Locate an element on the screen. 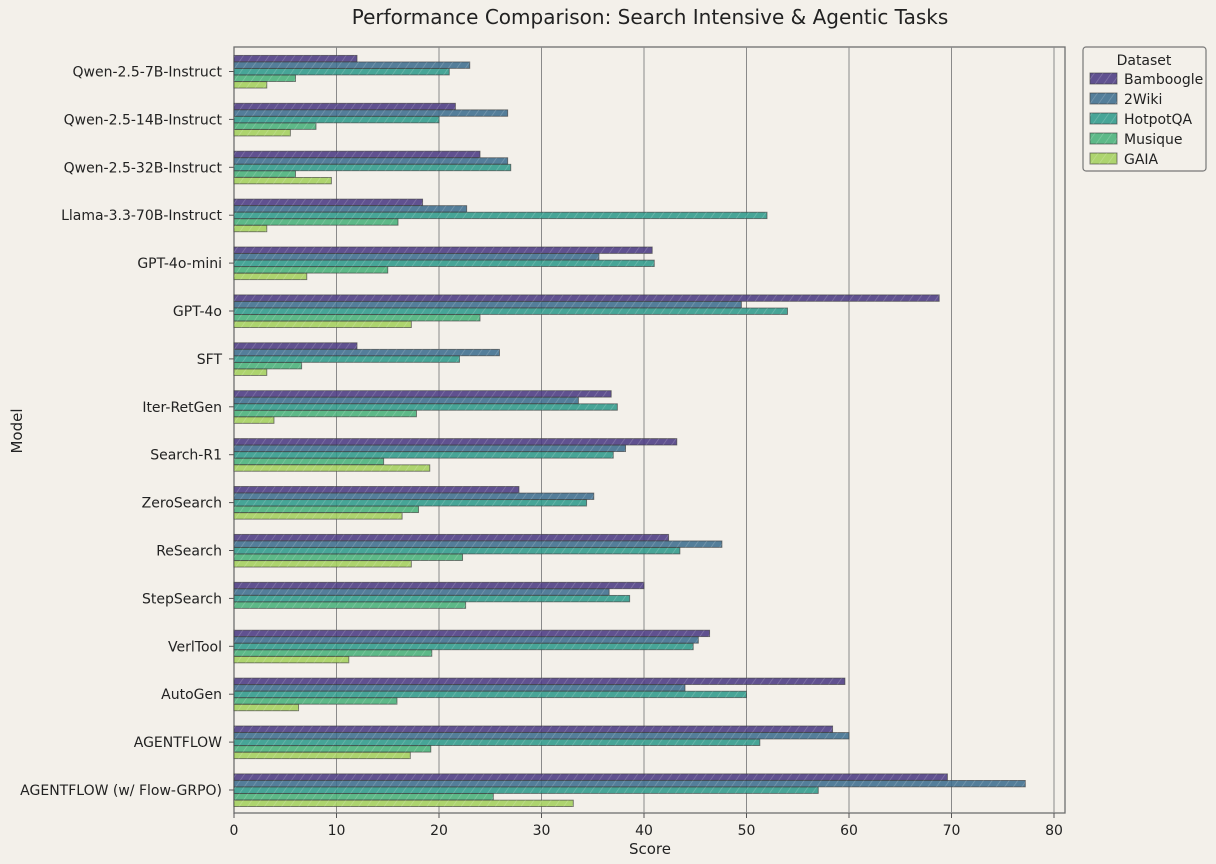 Image resolution: width=1216 pixels, height=864 pixels. x-axis-ticks: 0 10 20 30 40 50 60 70 80 is located at coordinates (646, 826).